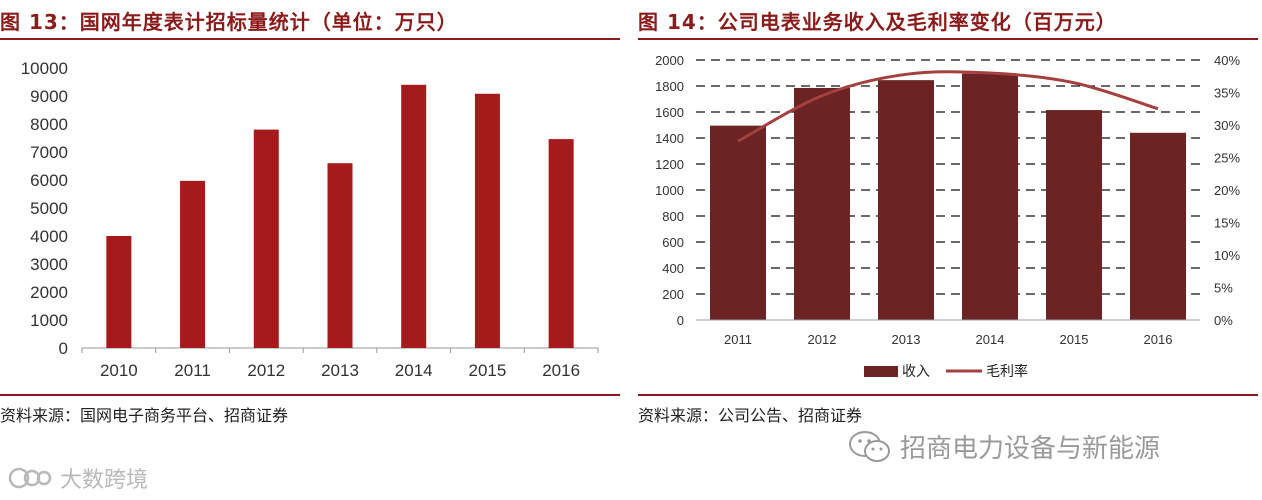 This screenshot has height=500, width=1262. I want to click on legend-swatch-revenue, so click(881, 371).